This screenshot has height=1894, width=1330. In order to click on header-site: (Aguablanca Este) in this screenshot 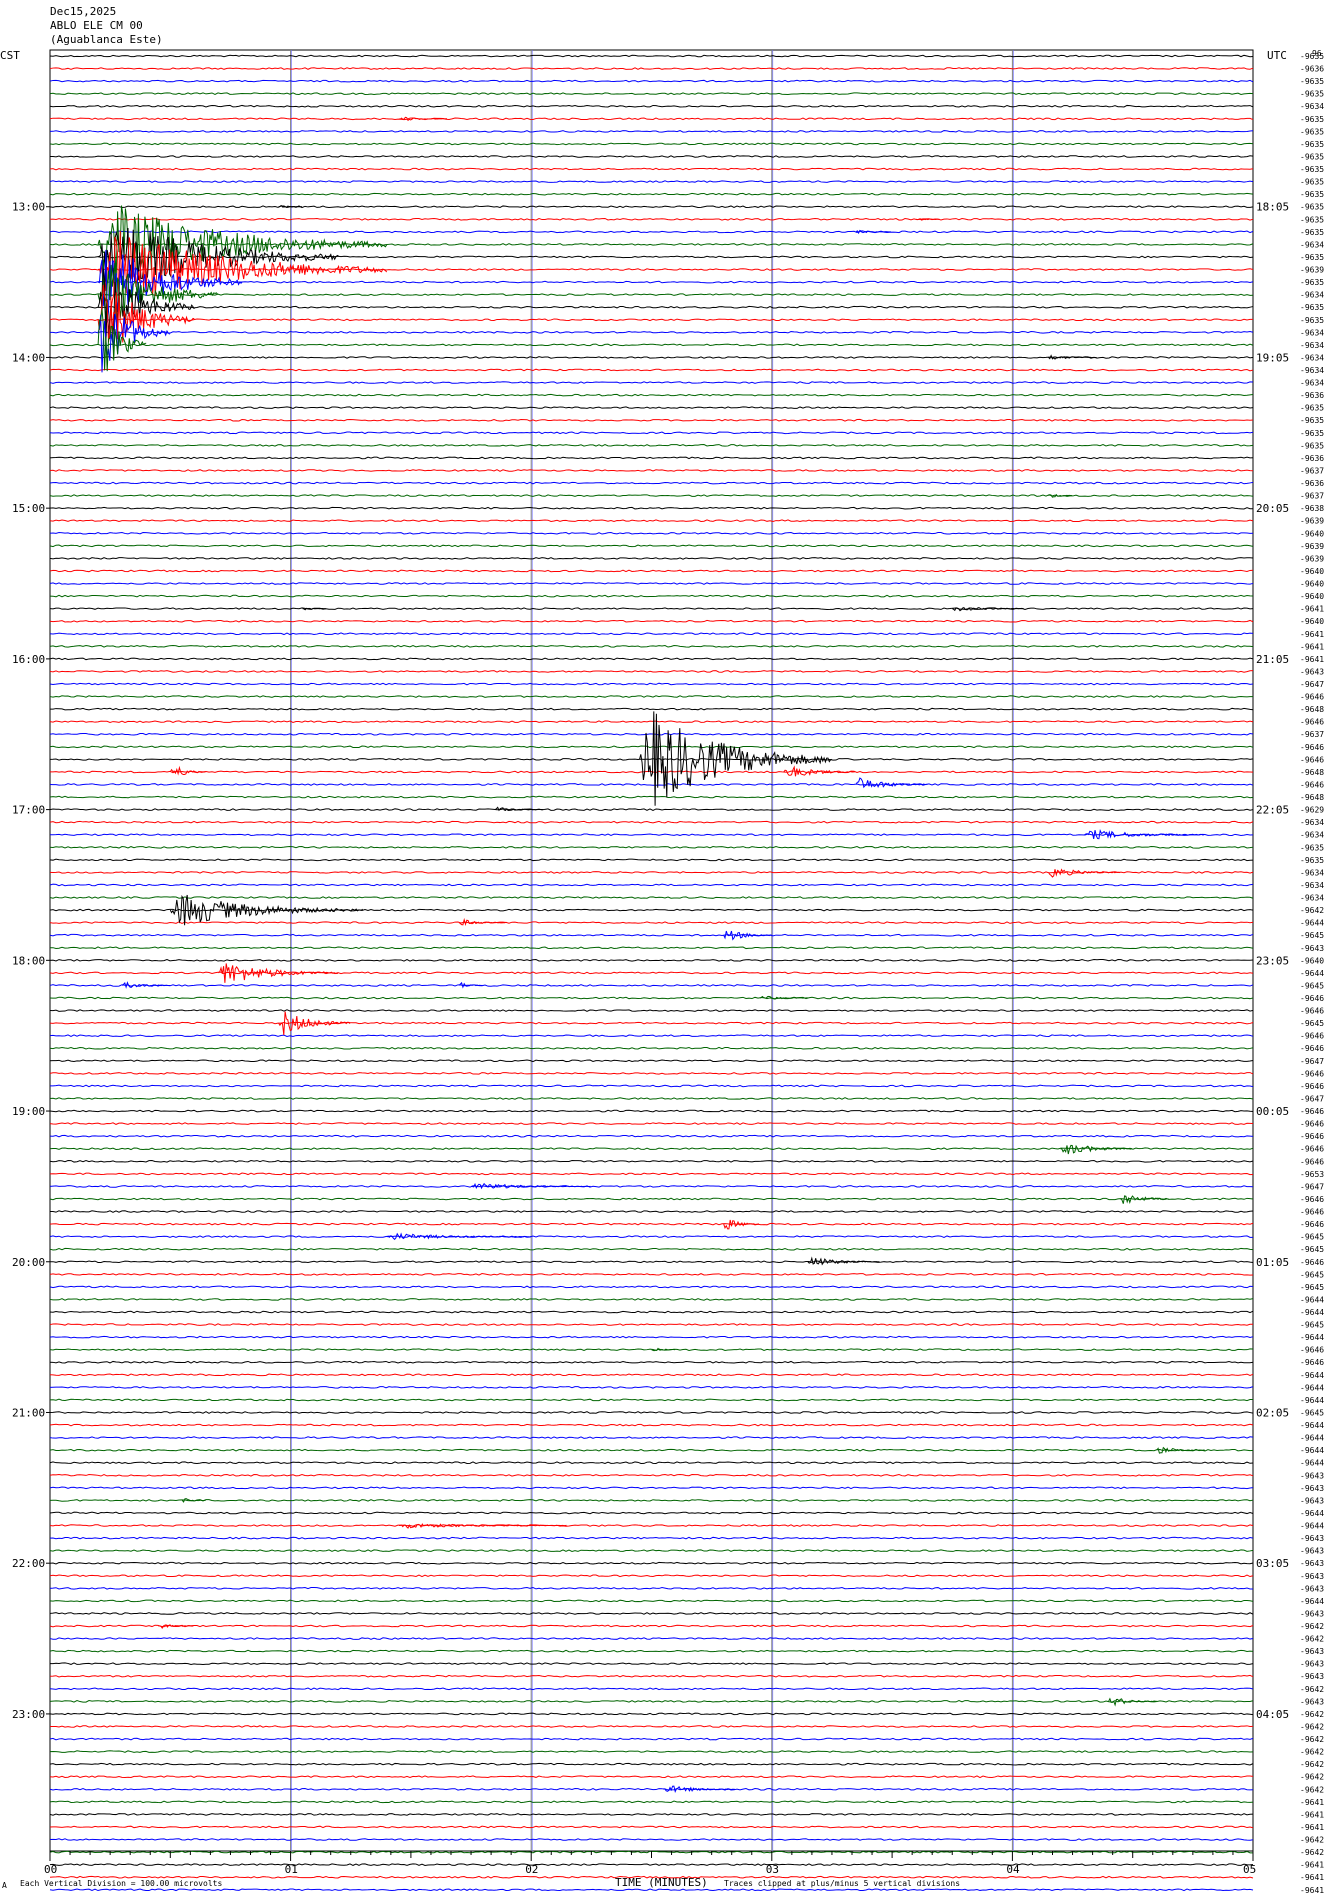, I will do `click(106, 39)`.